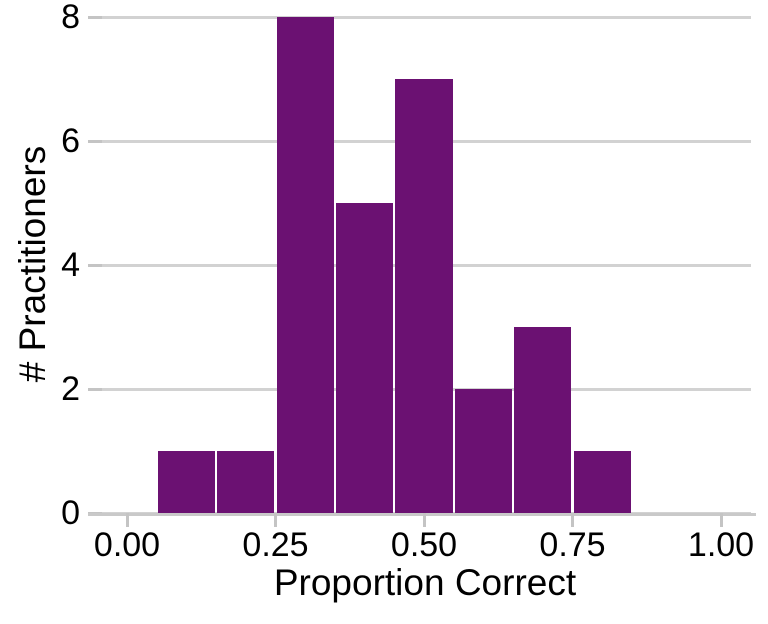 Image resolution: width=768 pixels, height=624 pixels. Describe the element at coordinates (70, 265) in the screenshot. I see `y-tick-label: 4` at that location.